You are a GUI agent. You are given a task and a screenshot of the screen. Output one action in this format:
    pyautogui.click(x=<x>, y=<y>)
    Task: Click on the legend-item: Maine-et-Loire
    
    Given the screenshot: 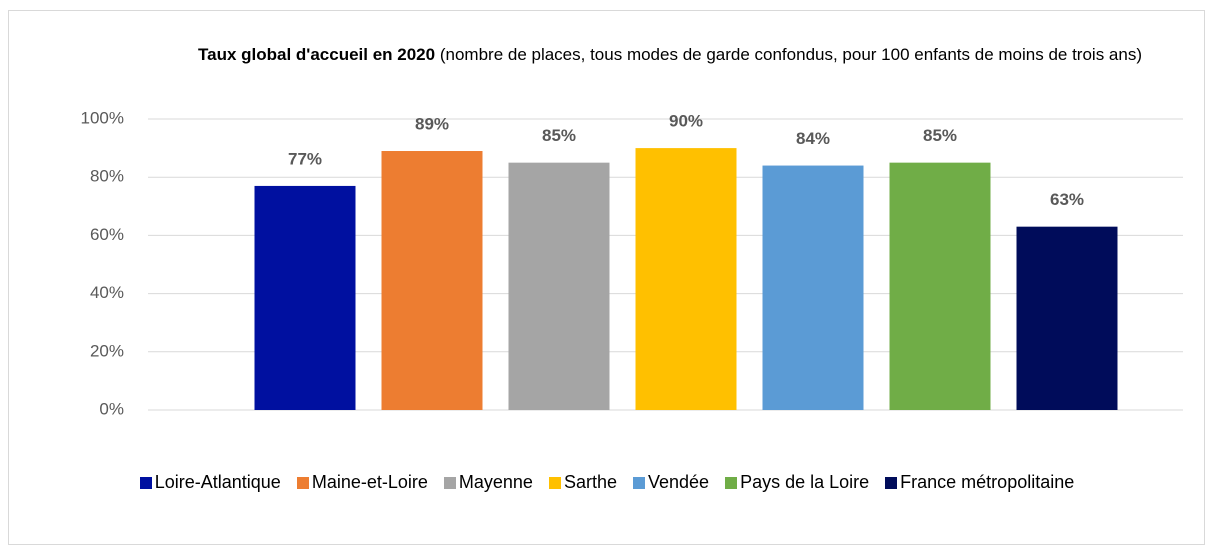 What is the action you would take?
    pyautogui.click(x=362, y=482)
    